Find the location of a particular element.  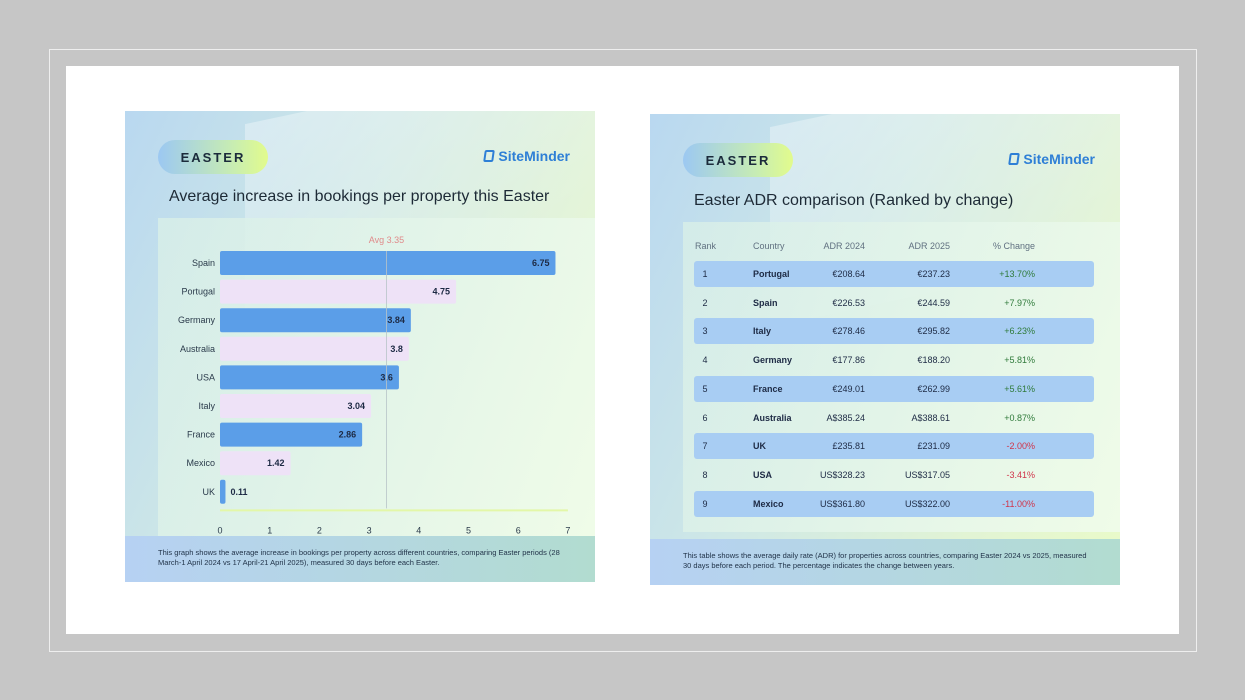

value-label: 3.84 is located at coordinates (396, 320).